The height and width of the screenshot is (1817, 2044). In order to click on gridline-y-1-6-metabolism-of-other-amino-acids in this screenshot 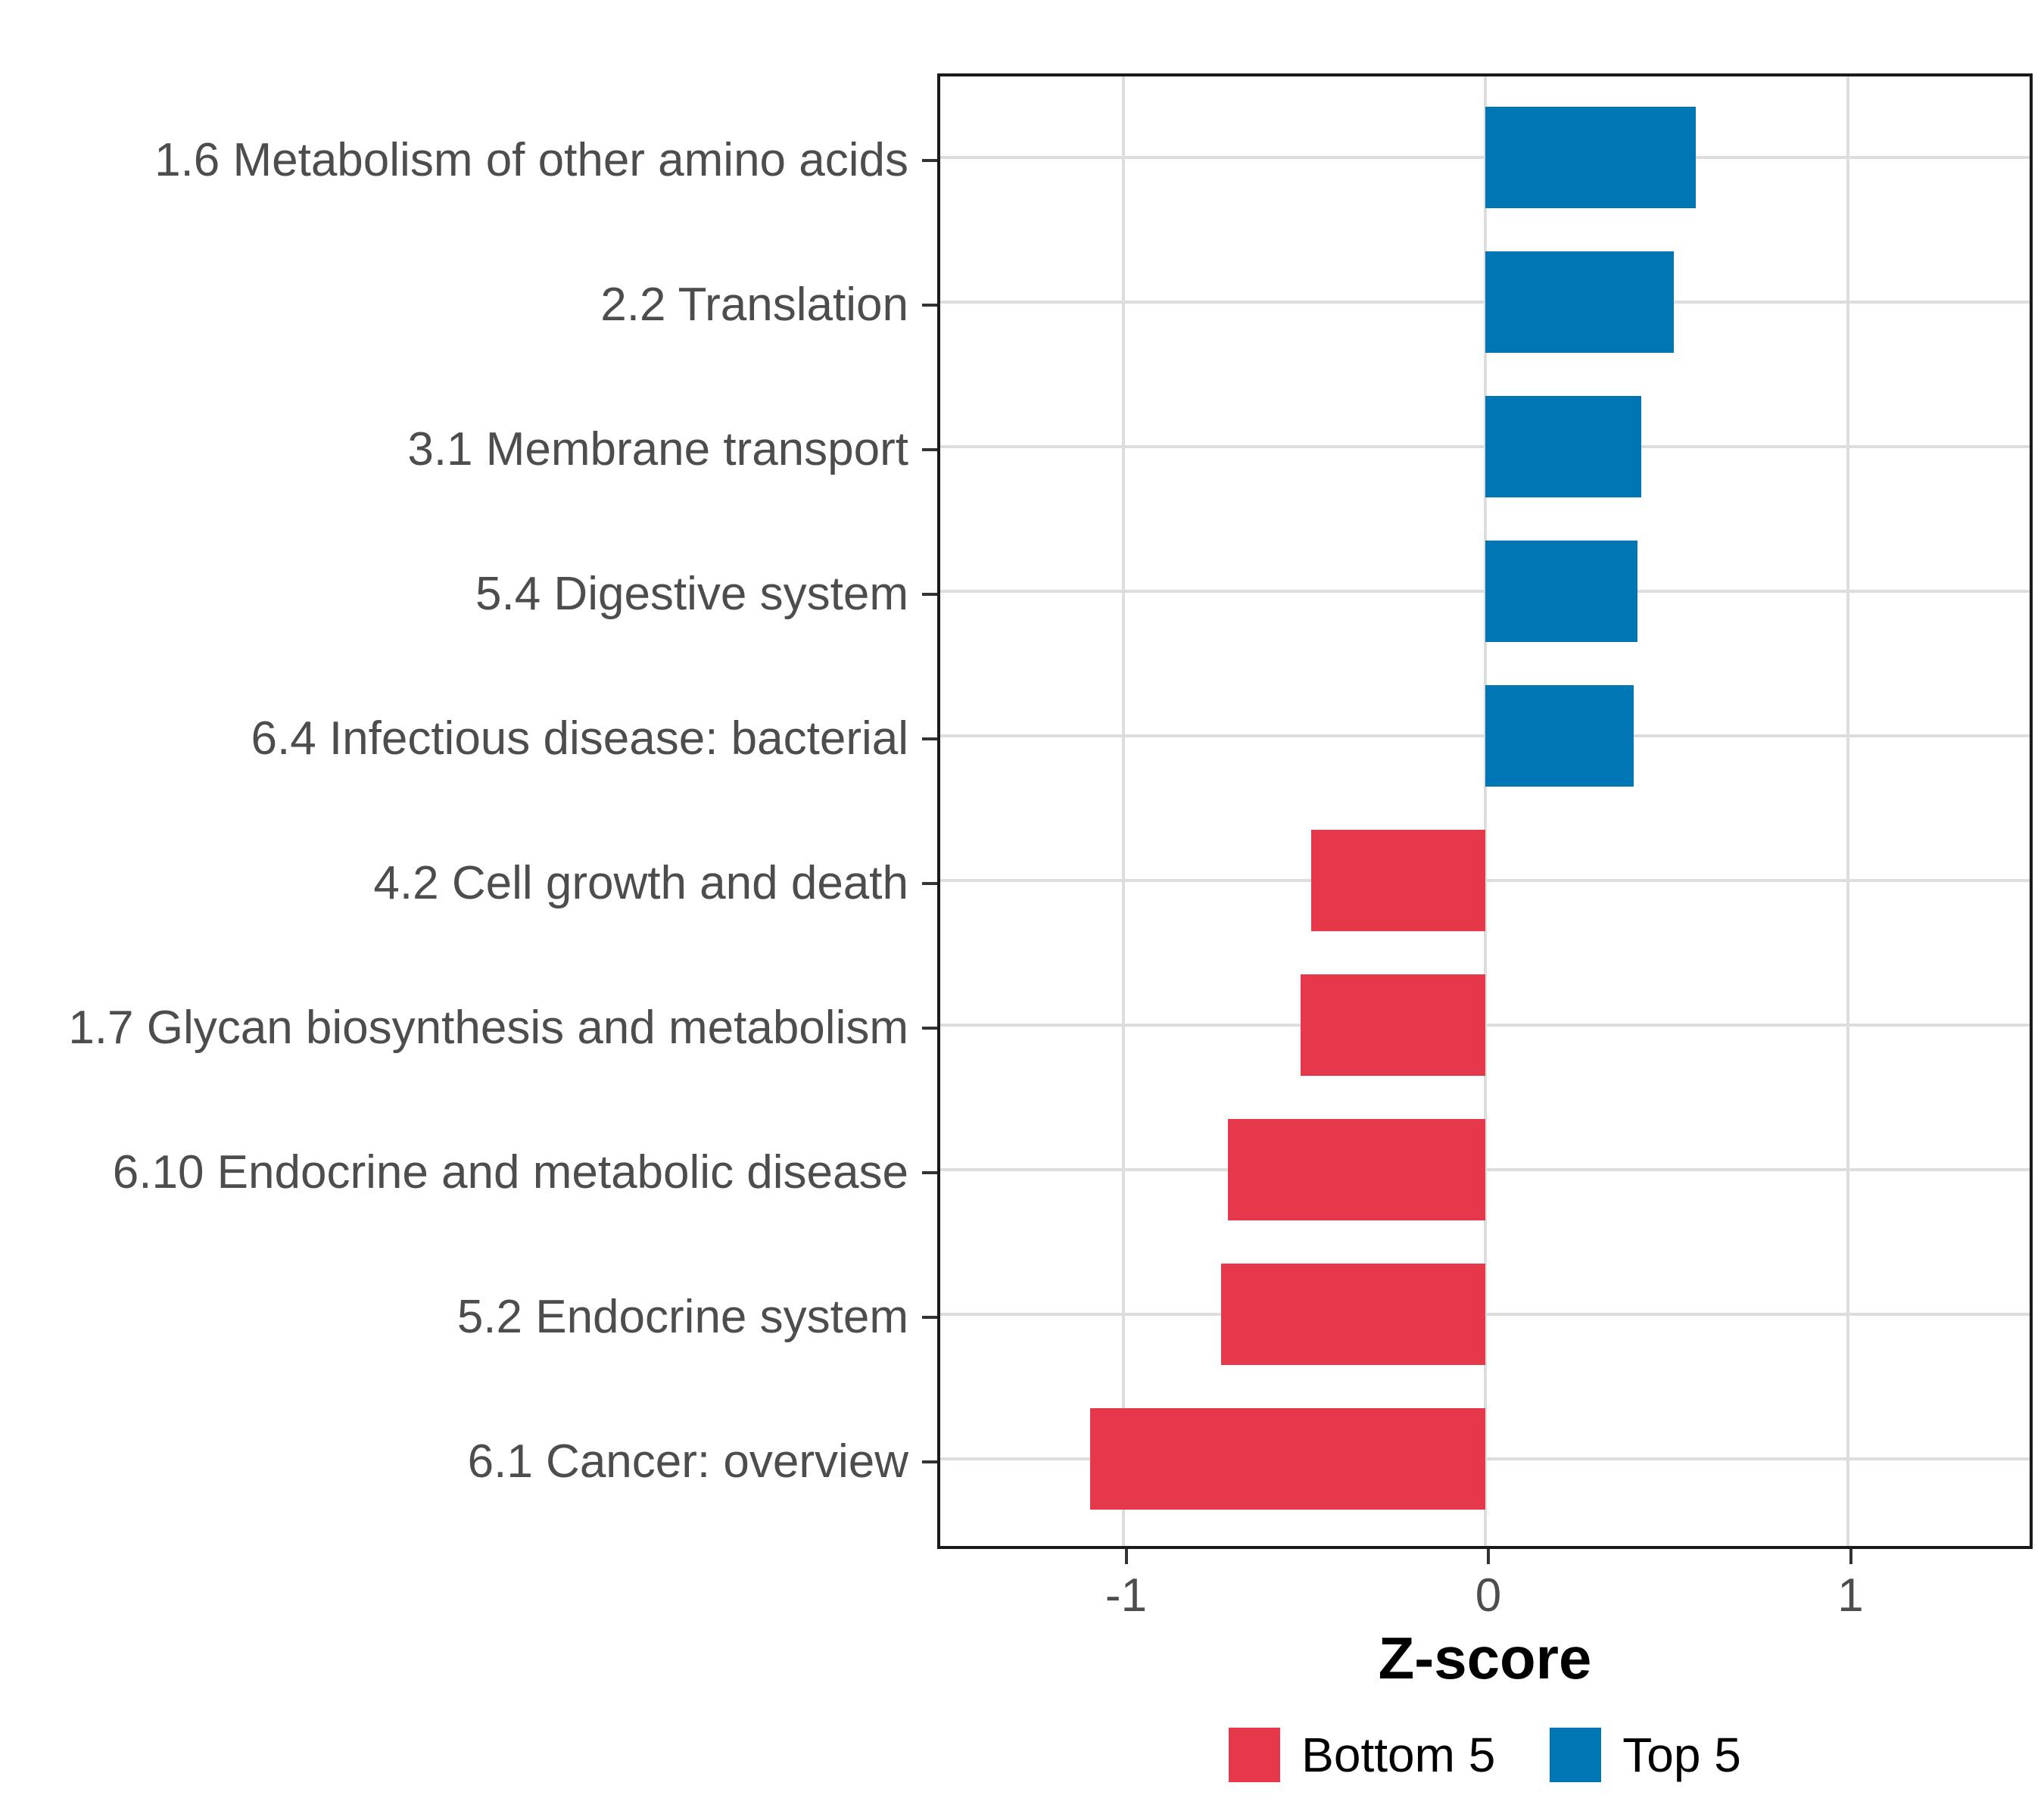, I will do `click(1485, 157)`.